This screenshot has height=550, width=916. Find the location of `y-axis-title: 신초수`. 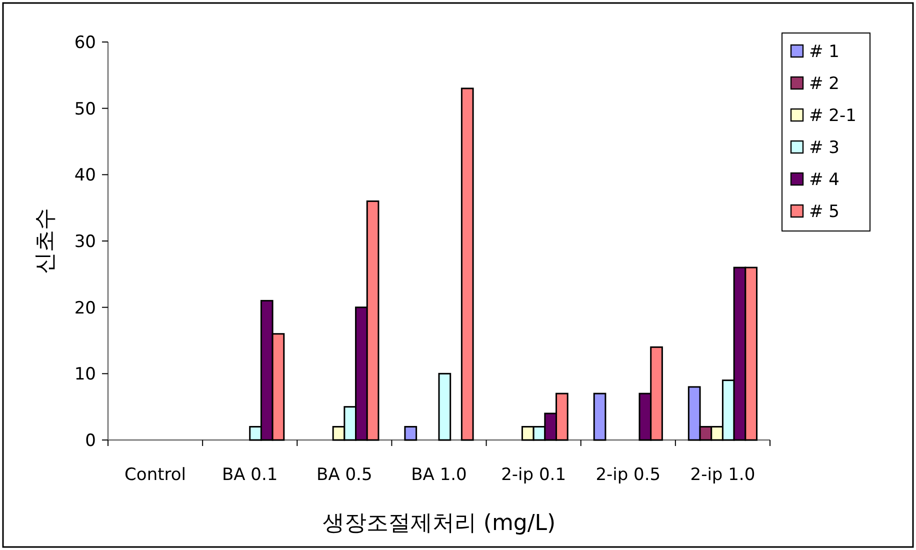

y-axis-title: 신초수 is located at coordinates (45, 241).